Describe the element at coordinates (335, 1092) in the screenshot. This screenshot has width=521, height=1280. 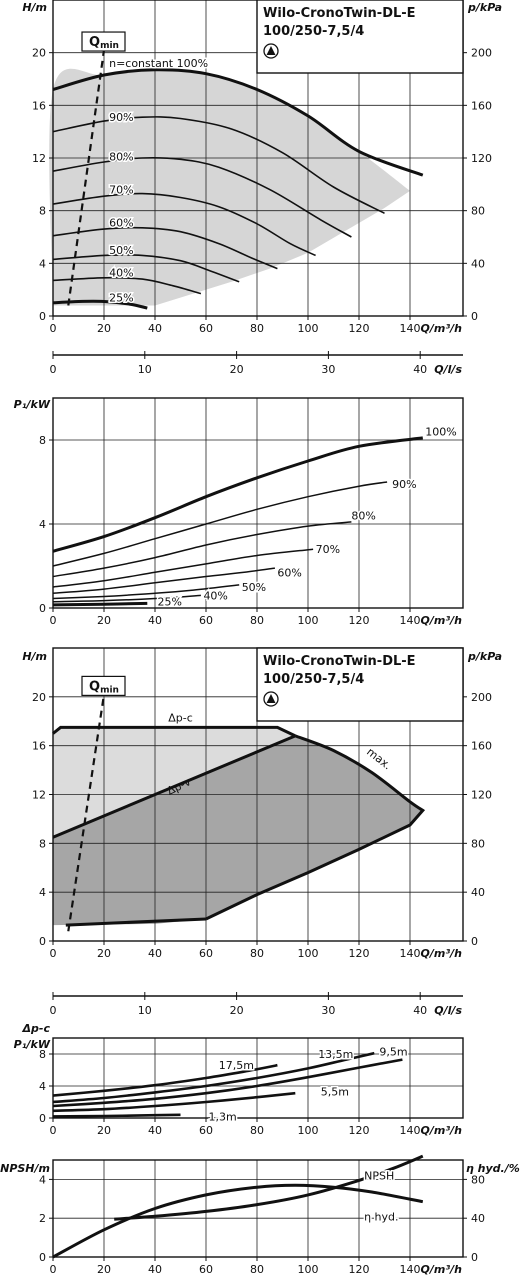
I see `curve-label-5-5m: 5,5m` at that location.